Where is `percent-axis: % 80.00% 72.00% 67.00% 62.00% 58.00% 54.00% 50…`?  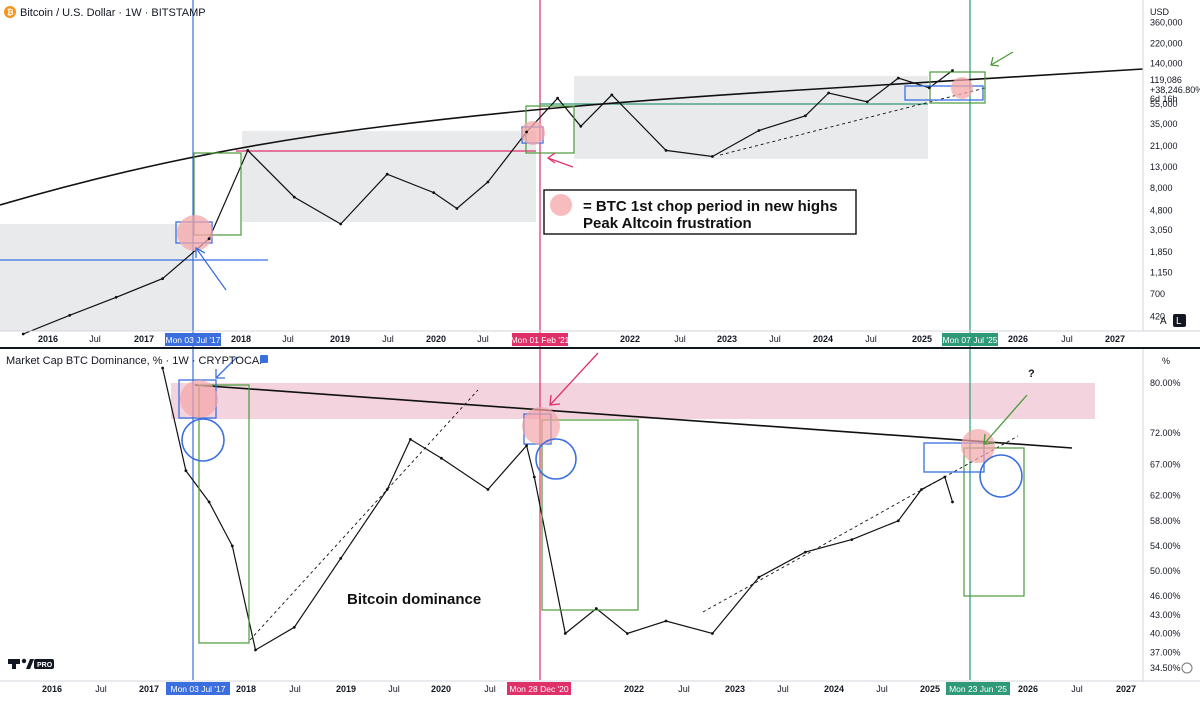
percent-axis: % 80.00% 72.00% 67.00% 62.00% 58.00% 54.00% 50… is located at coordinates (1171, 515).